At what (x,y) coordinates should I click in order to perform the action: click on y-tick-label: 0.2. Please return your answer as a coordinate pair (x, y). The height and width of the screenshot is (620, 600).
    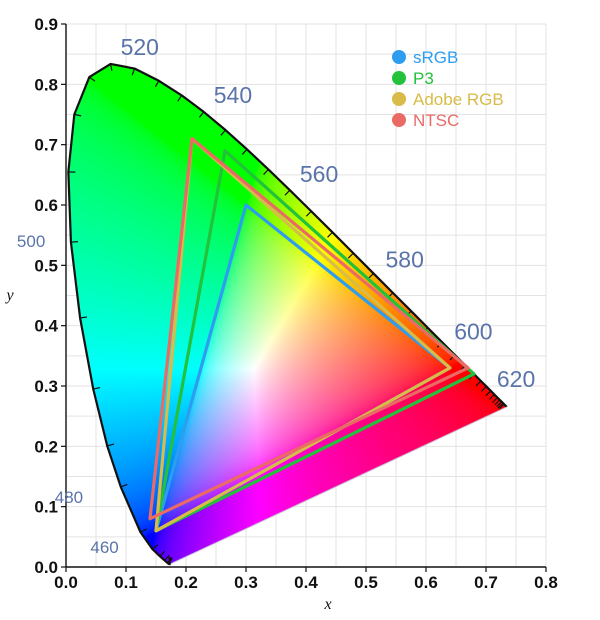
    Looking at the image, I should click on (46, 446).